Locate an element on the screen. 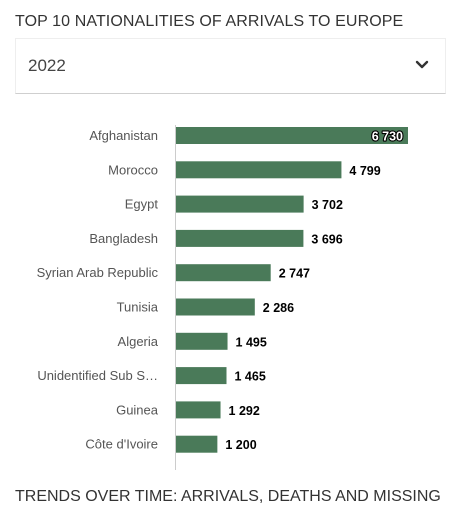 The height and width of the screenshot is (506, 461). category-label: Guinea is located at coordinates (137, 409).